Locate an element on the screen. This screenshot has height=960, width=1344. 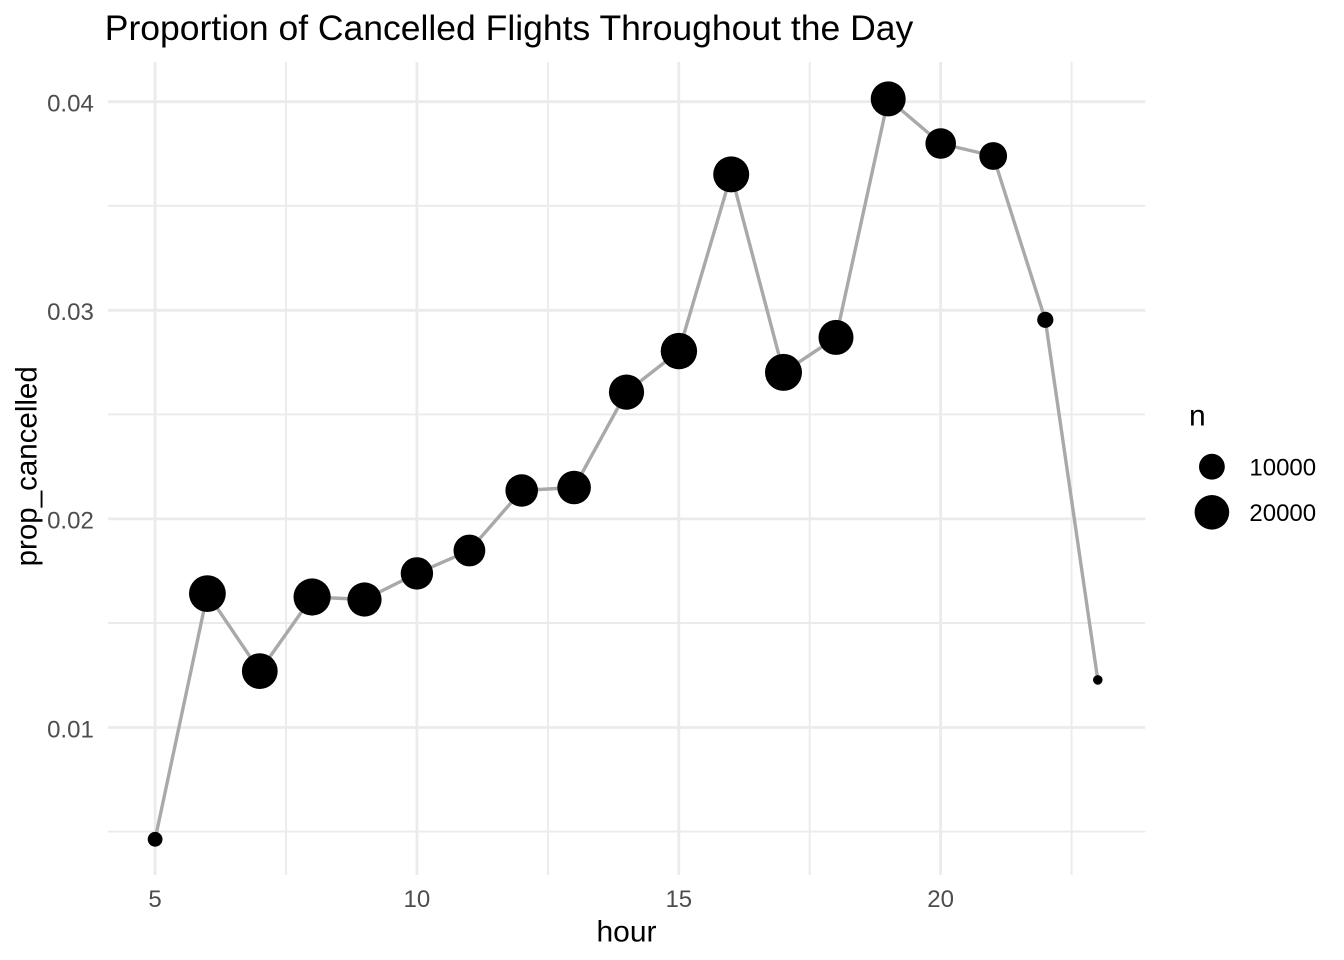
svg-text: 0.02 is located at coordinates (70, 521).